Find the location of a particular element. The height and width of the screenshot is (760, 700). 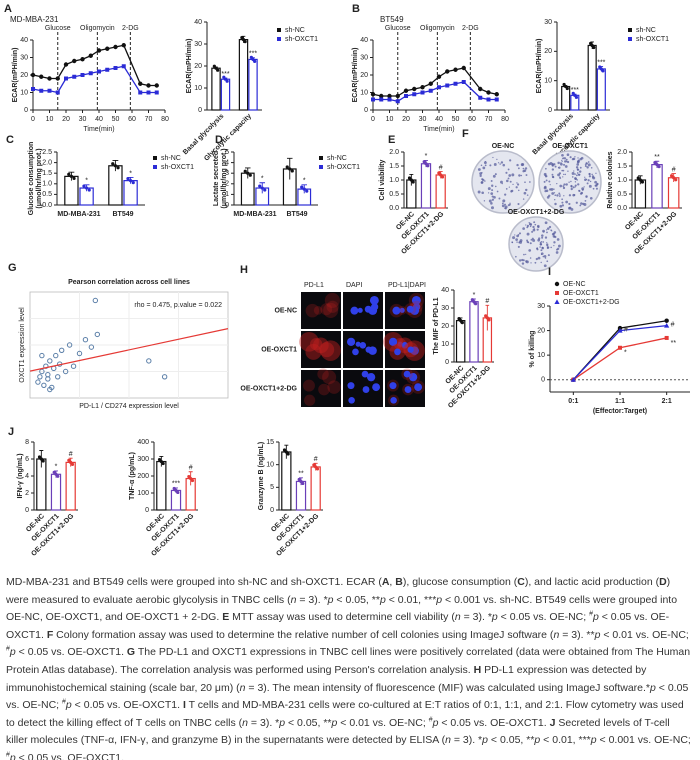

x-tick-label: 50 is located at coordinates (116, 119).